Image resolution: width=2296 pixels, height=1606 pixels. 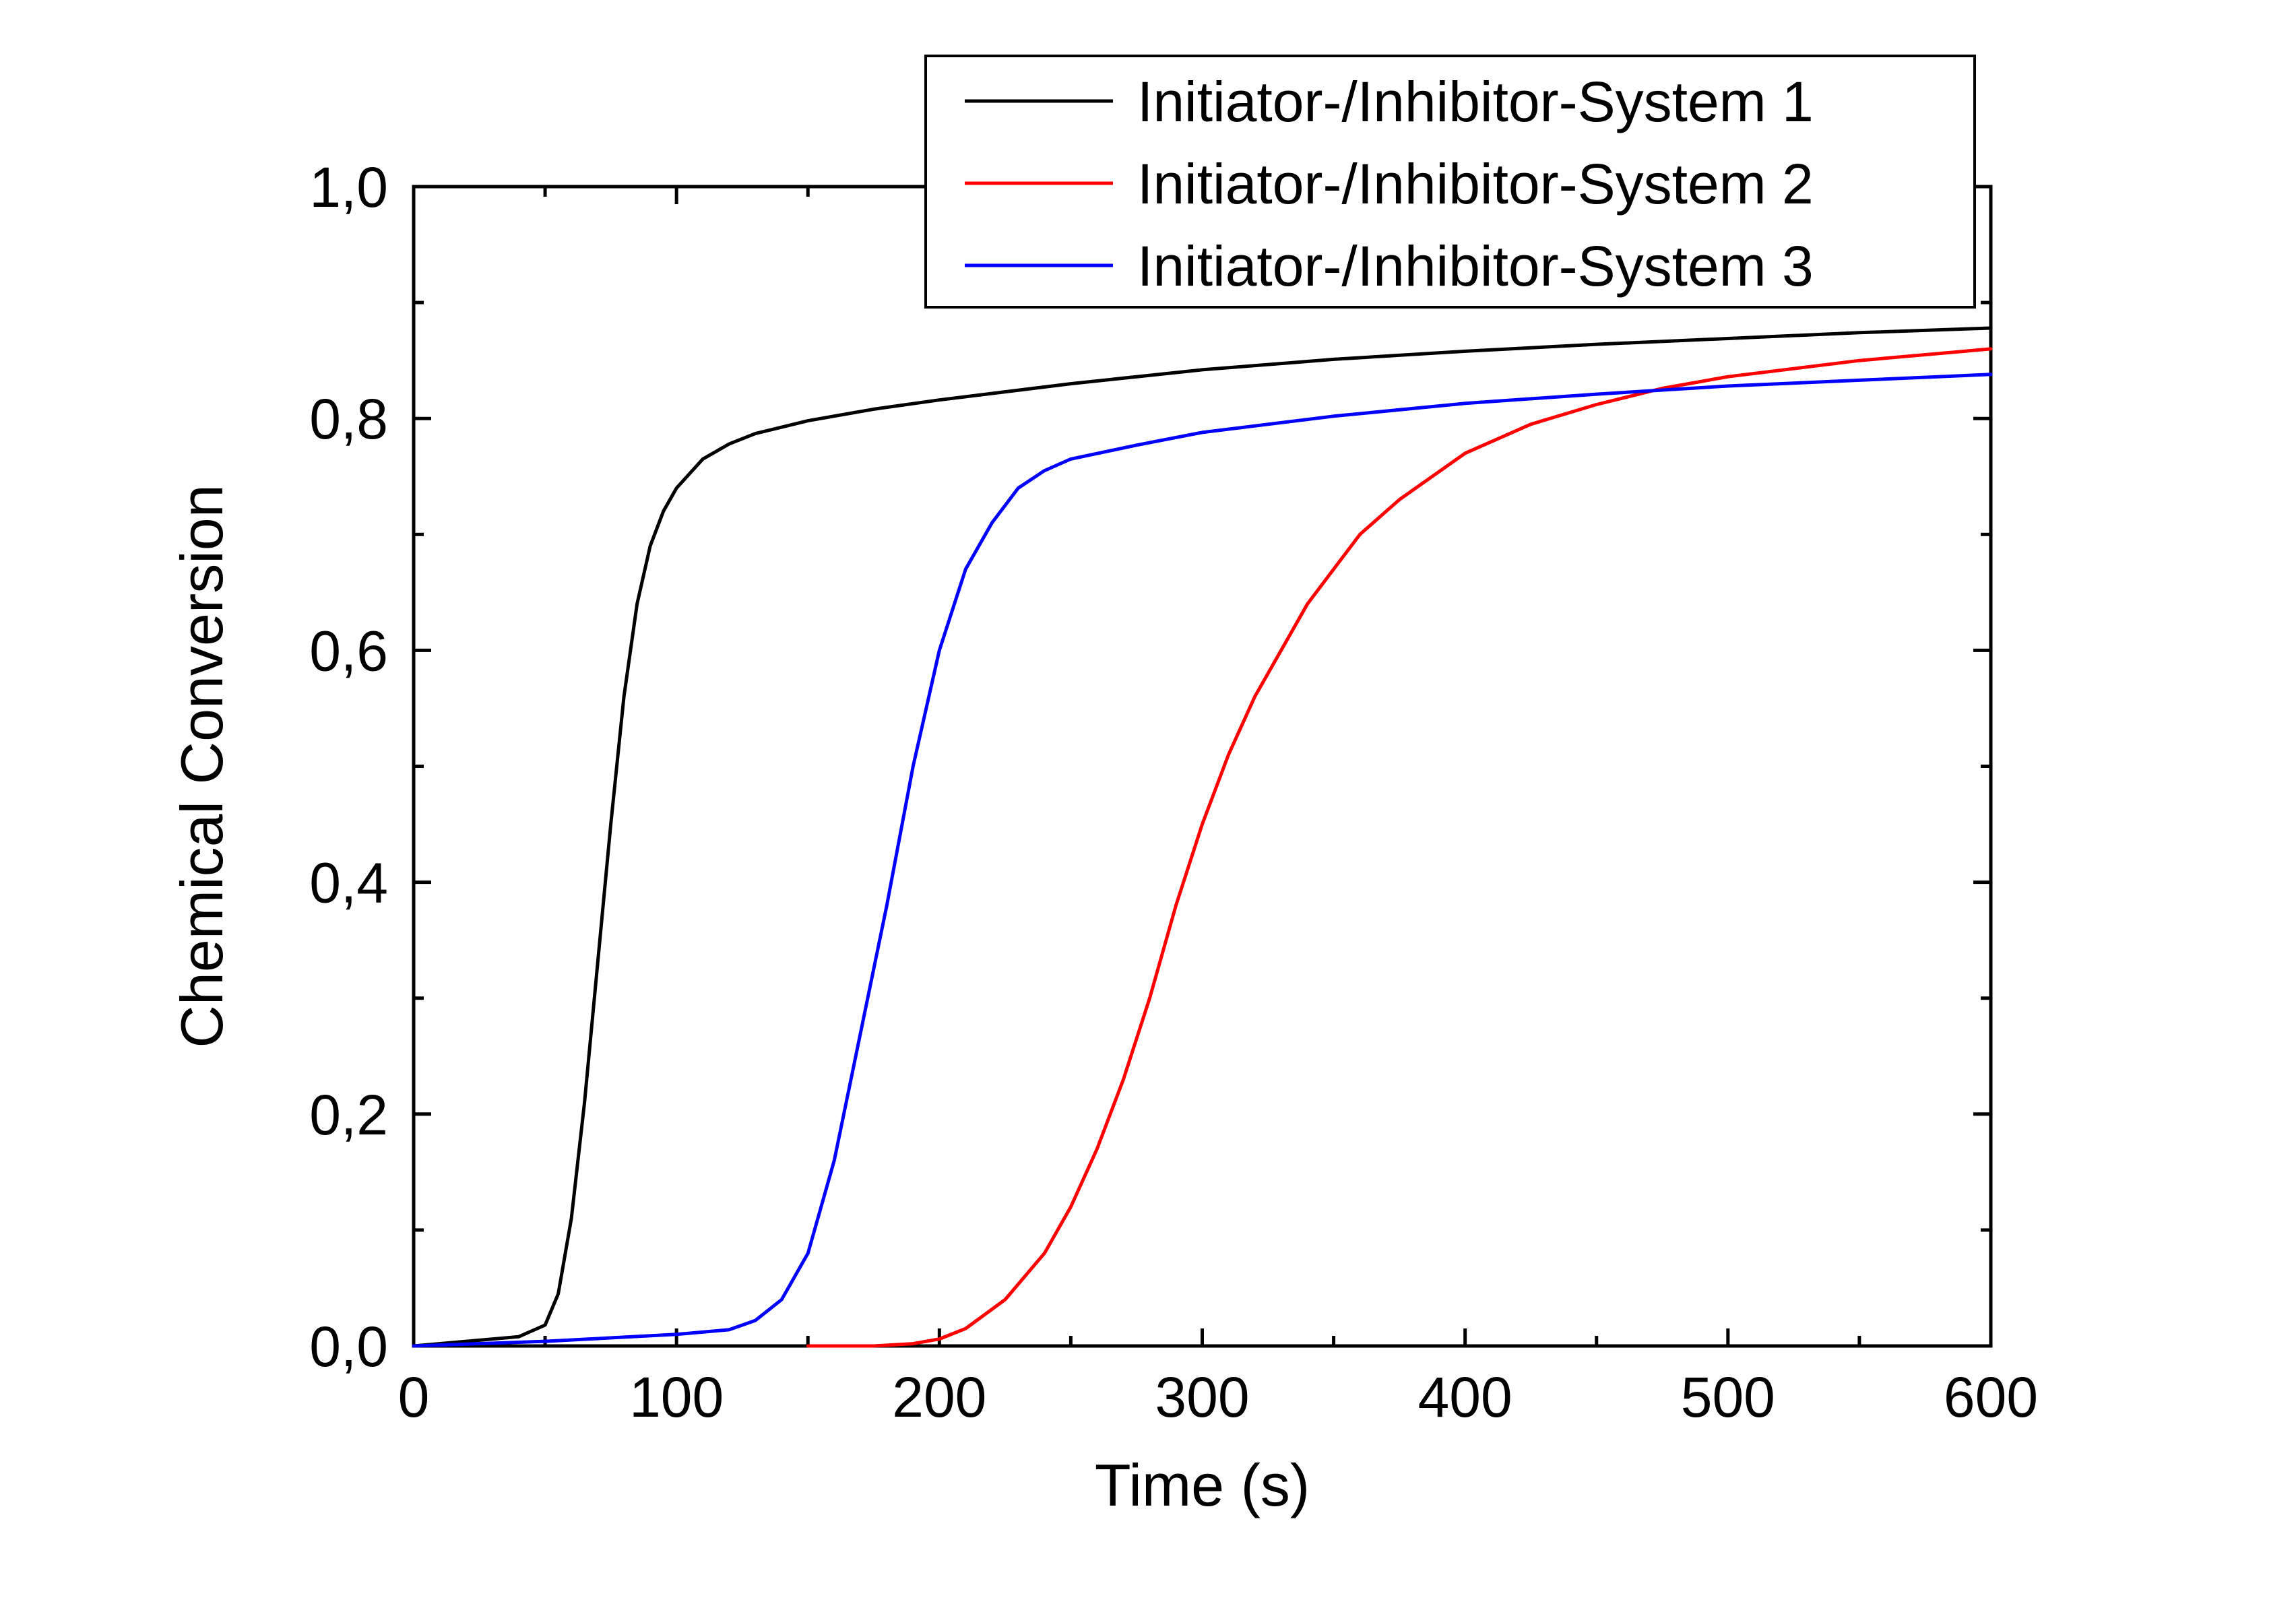 What do you see at coordinates (1475, 266) in the screenshot?
I see `legend-label-3: Initiator-/Inhibitor-System 3` at bounding box center [1475, 266].